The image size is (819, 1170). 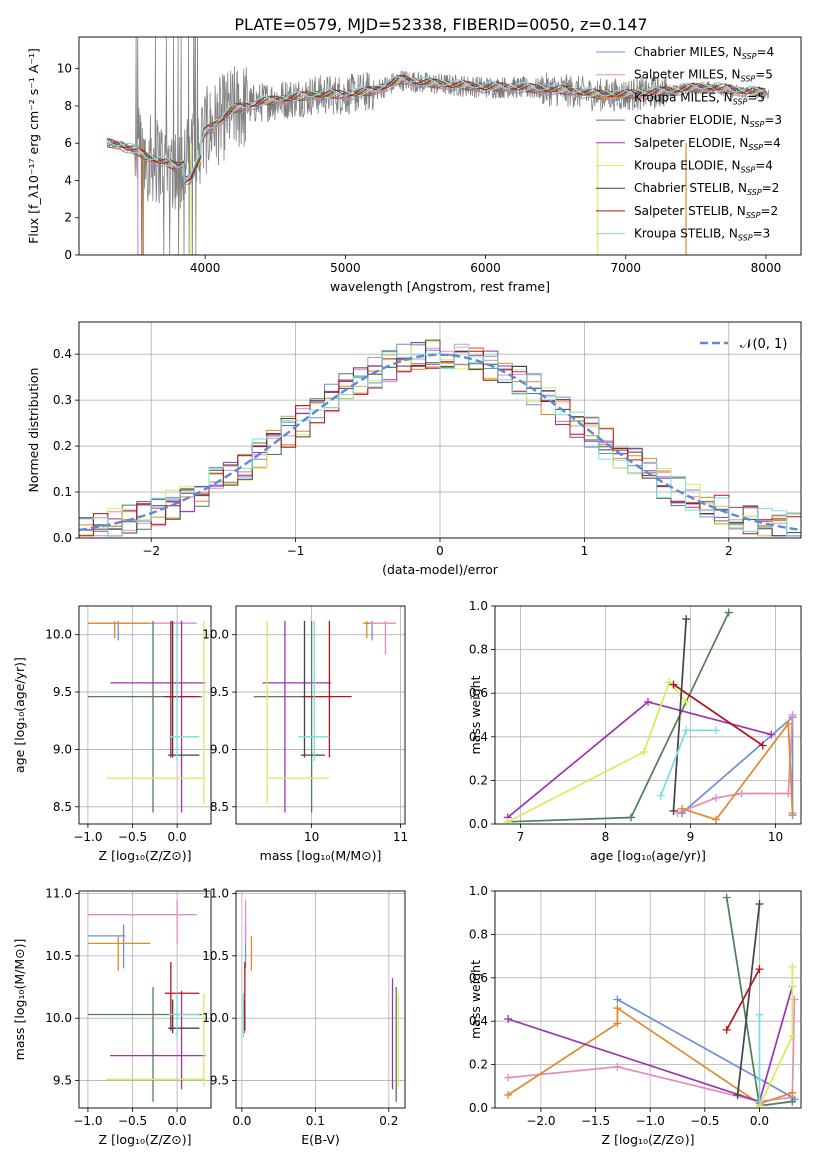 I want to click on y-tick-label: 10, so click(x=64, y=69).